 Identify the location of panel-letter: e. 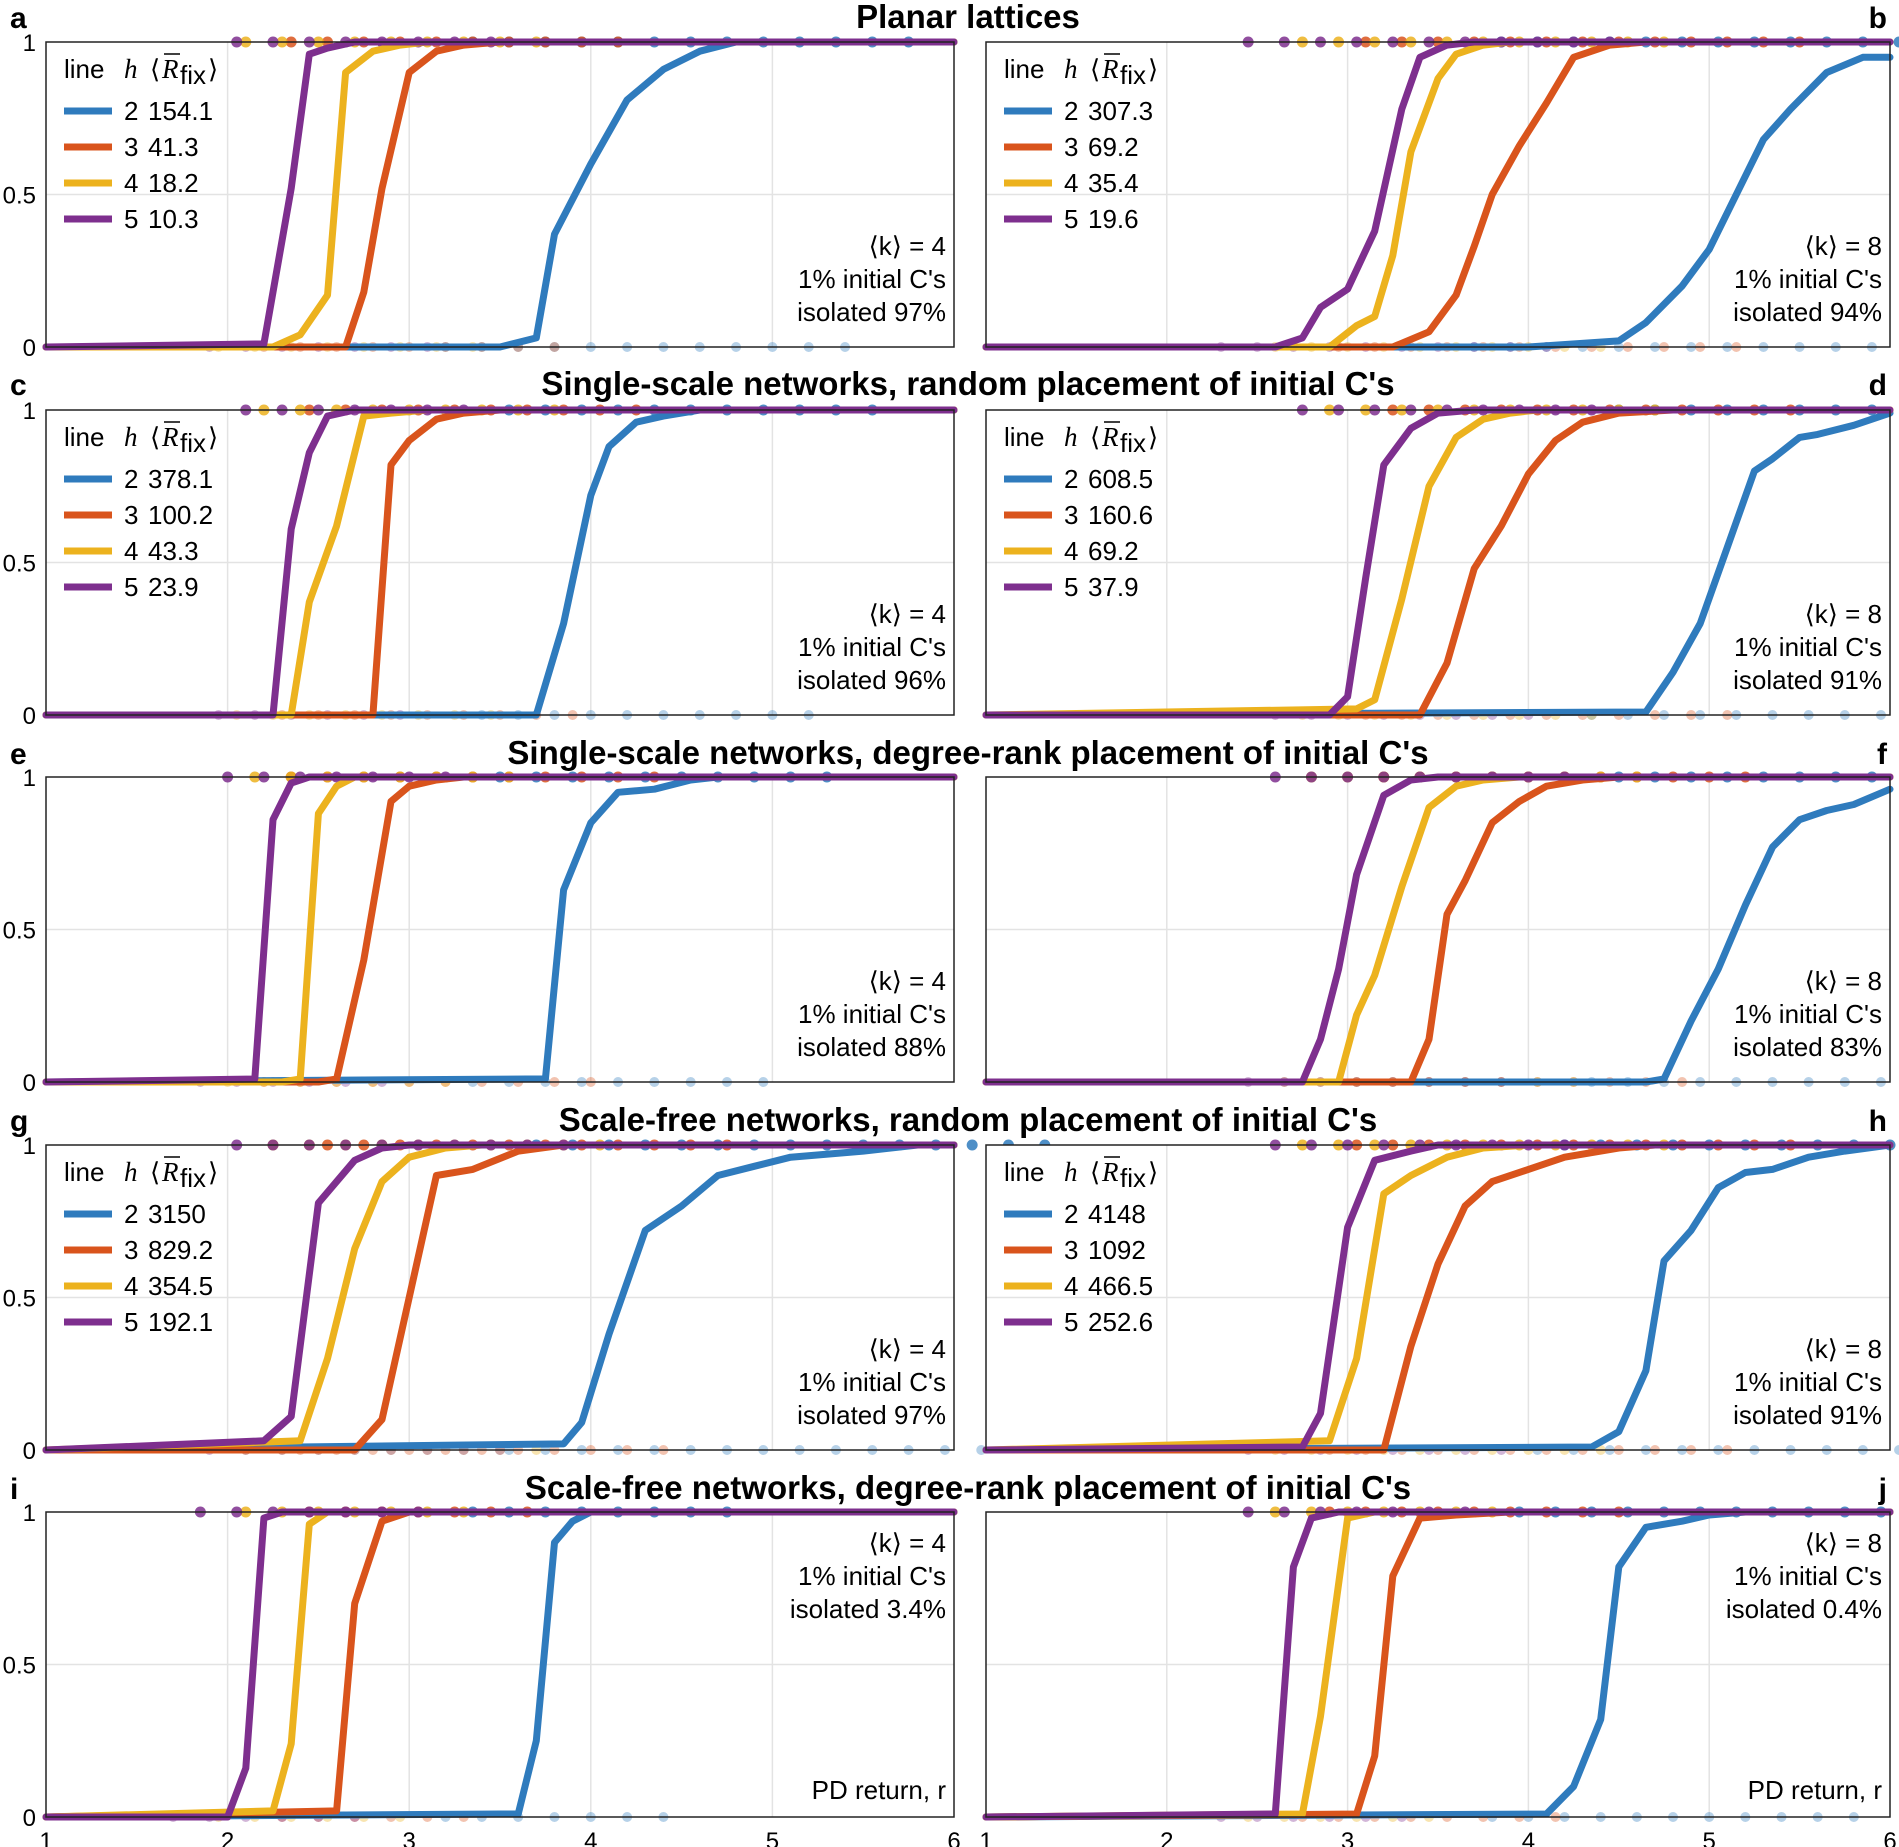
(18, 754).